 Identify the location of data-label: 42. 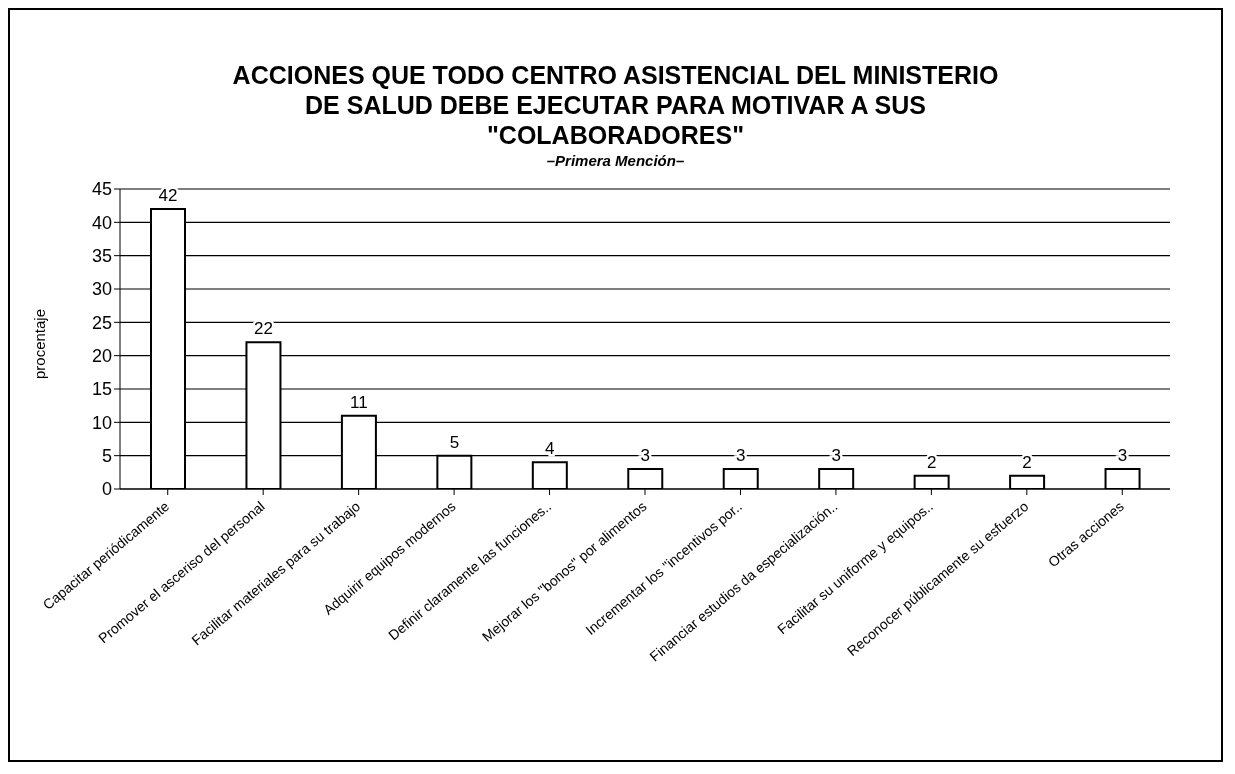
(168, 195).